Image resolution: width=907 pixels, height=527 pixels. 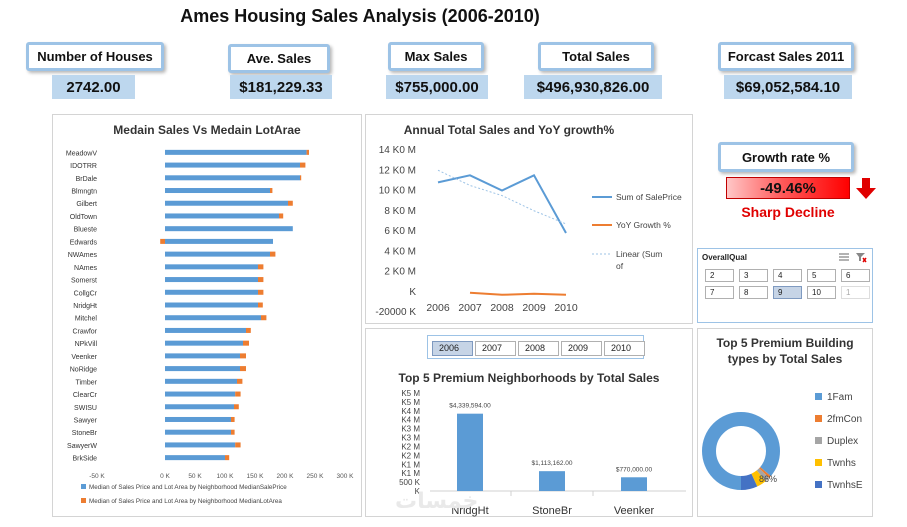 What do you see at coordinates (437, 500) in the screenshot?
I see `watermark-logo: خمسات` at bounding box center [437, 500].